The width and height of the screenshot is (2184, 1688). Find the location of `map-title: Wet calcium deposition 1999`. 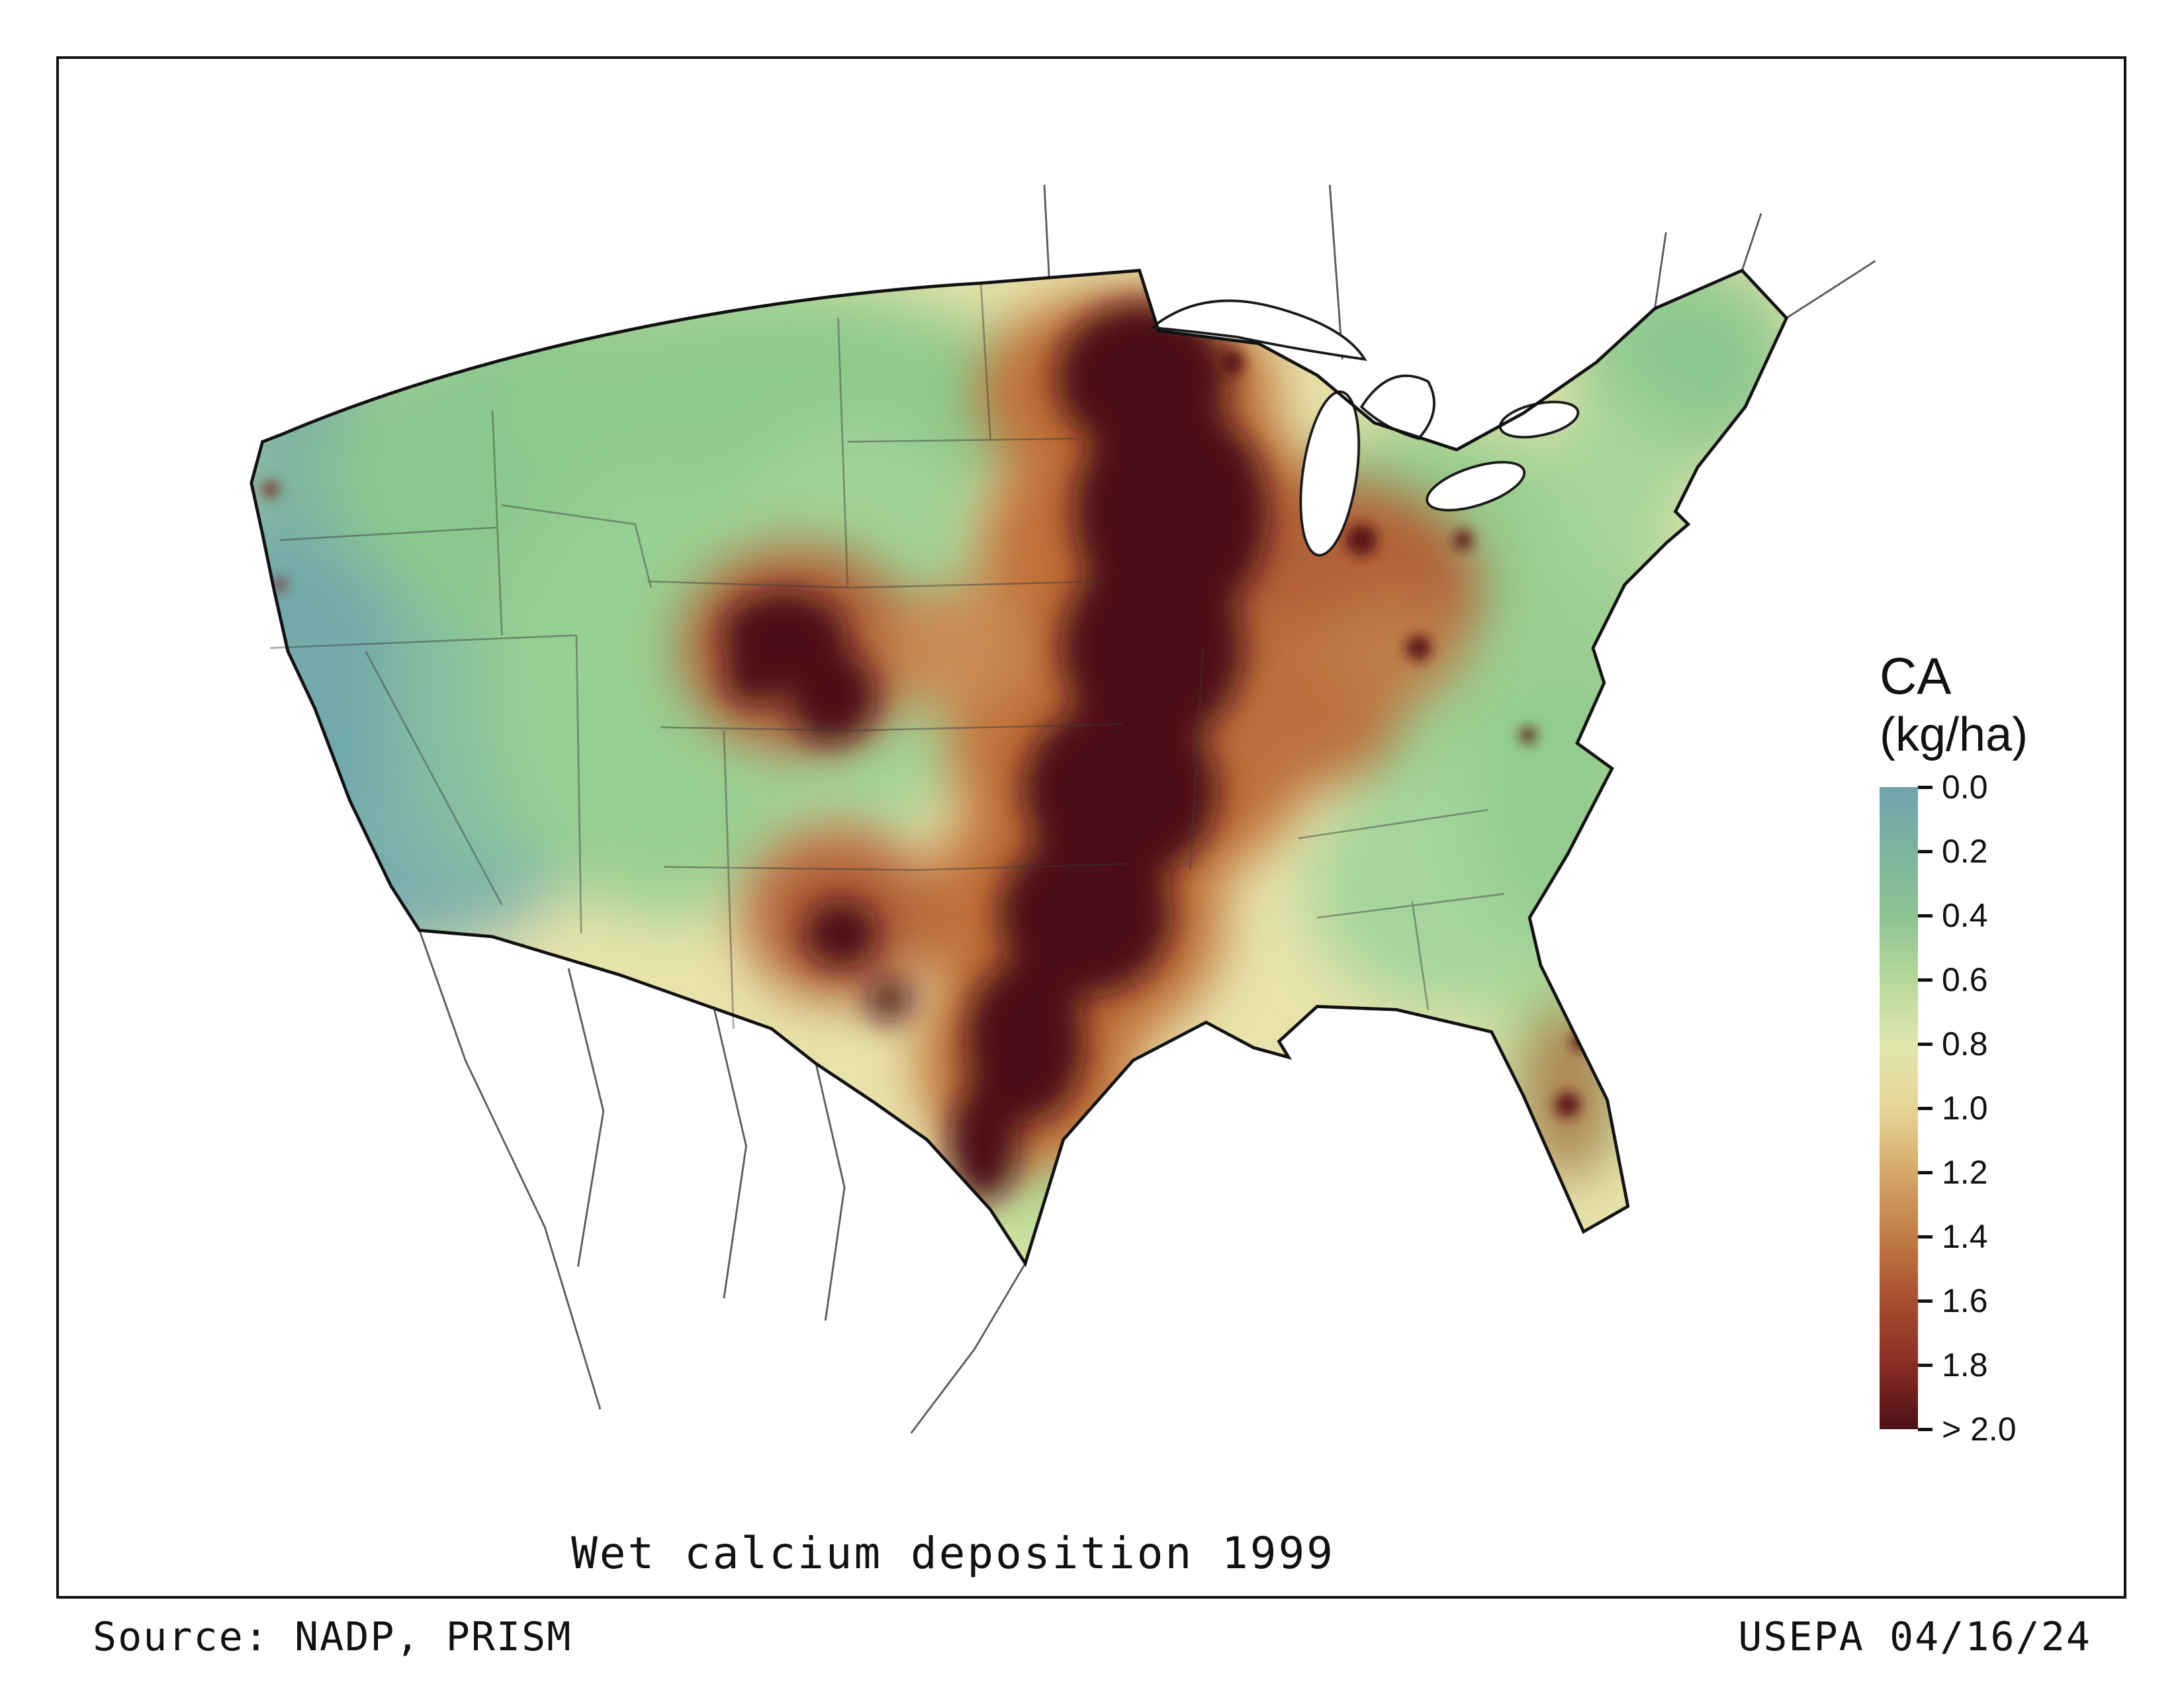

map-title: Wet calcium deposition 1999 is located at coordinates (953, 1553).